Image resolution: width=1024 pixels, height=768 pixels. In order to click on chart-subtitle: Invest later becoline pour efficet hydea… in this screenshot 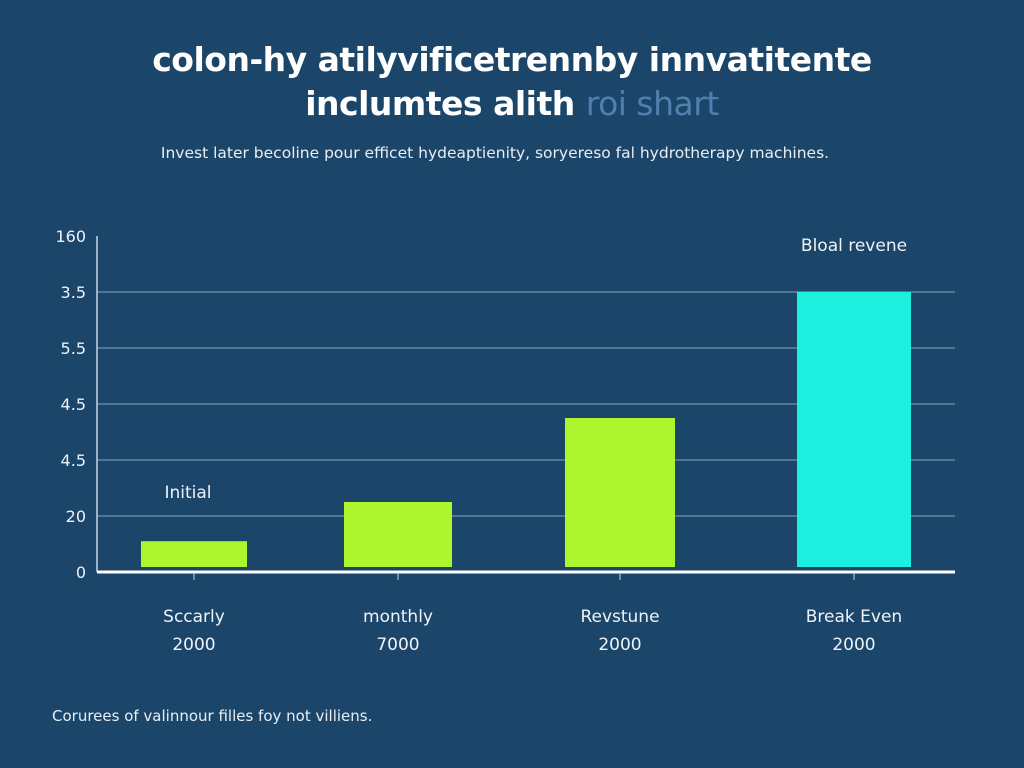, I will do `click(495, 153)`.